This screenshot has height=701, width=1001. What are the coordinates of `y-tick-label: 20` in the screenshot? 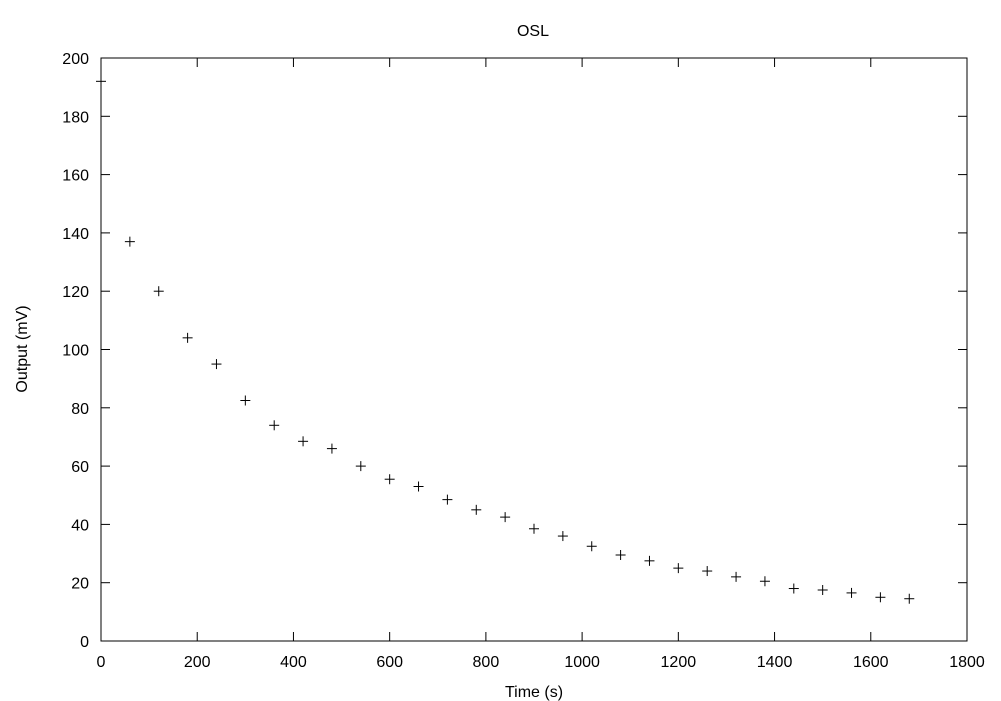 It's located at (80, 584).